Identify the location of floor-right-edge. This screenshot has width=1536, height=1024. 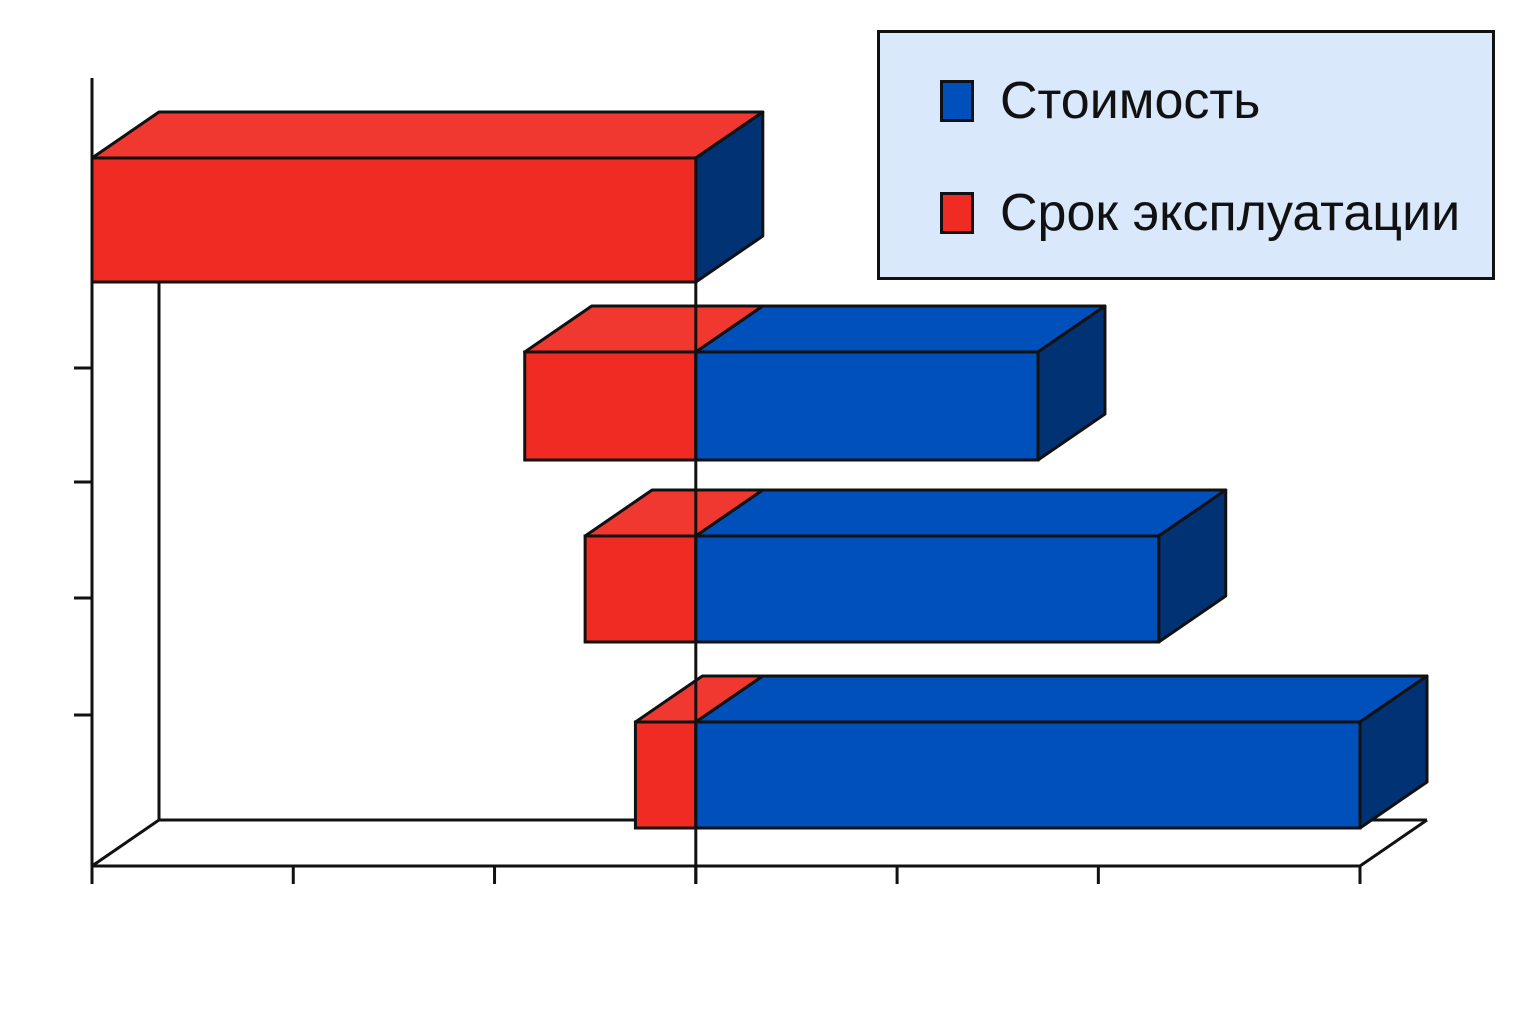
(1393, 843).